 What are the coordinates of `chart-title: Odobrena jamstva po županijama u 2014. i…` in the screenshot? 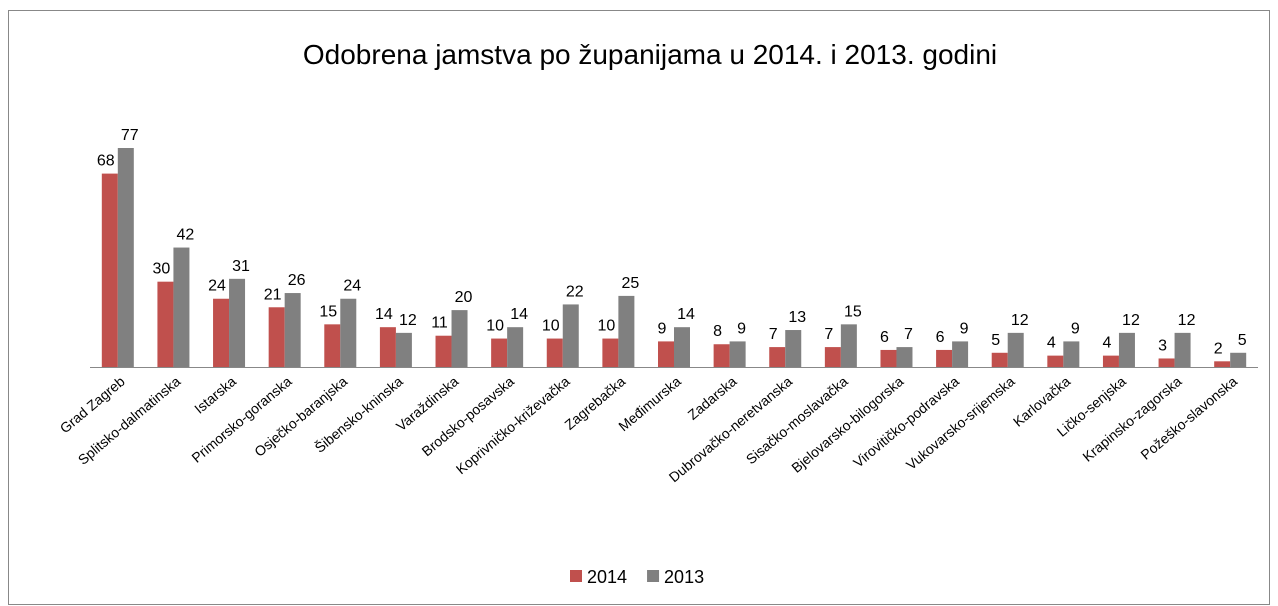 It's located at (650, 54).